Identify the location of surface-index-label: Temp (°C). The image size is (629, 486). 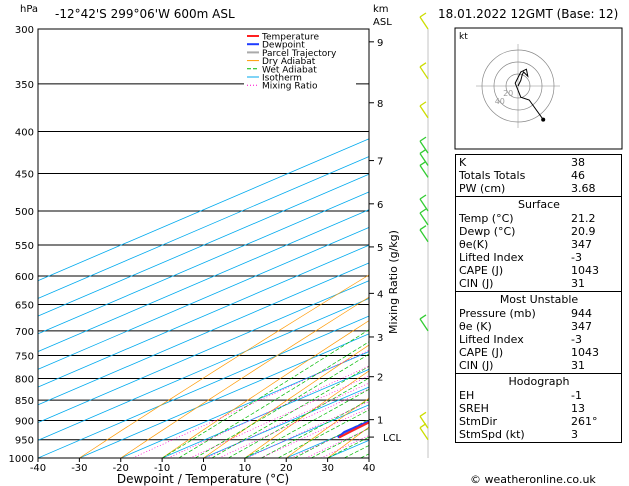
(486, 218).